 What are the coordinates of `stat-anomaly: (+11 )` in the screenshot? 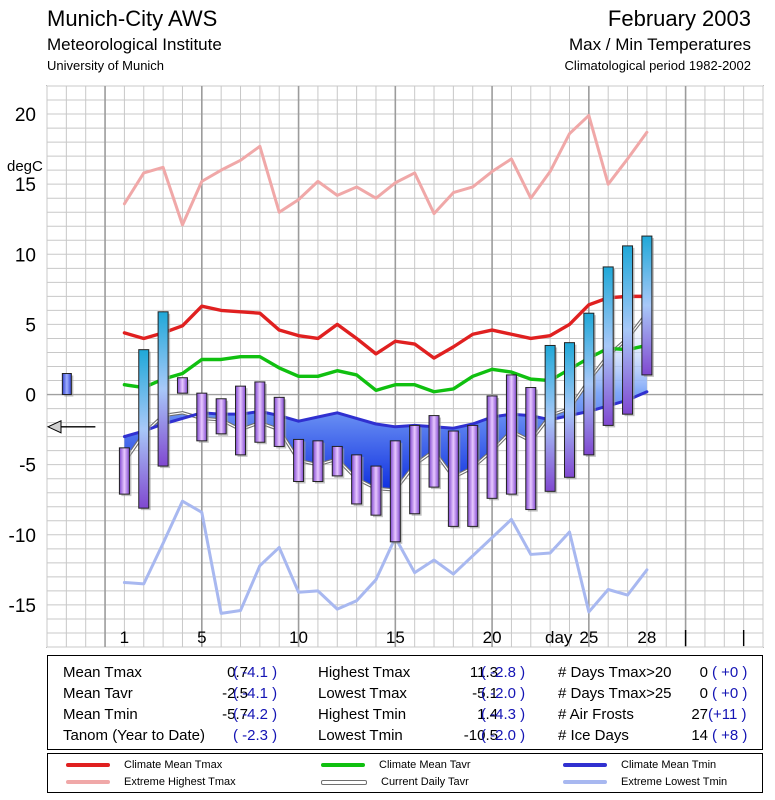 It's located at (727, 714).